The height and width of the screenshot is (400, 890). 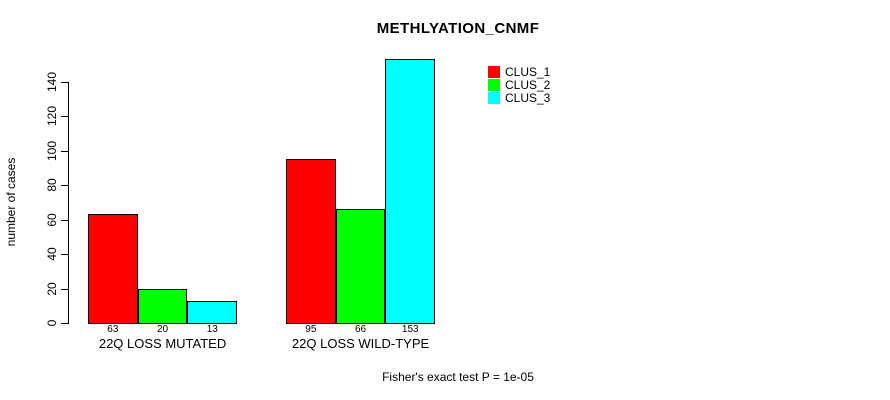 What do you see at coordinates (68, 202) in the screenshot?
I see `y-axis-line` at bounding box center [68, 202].